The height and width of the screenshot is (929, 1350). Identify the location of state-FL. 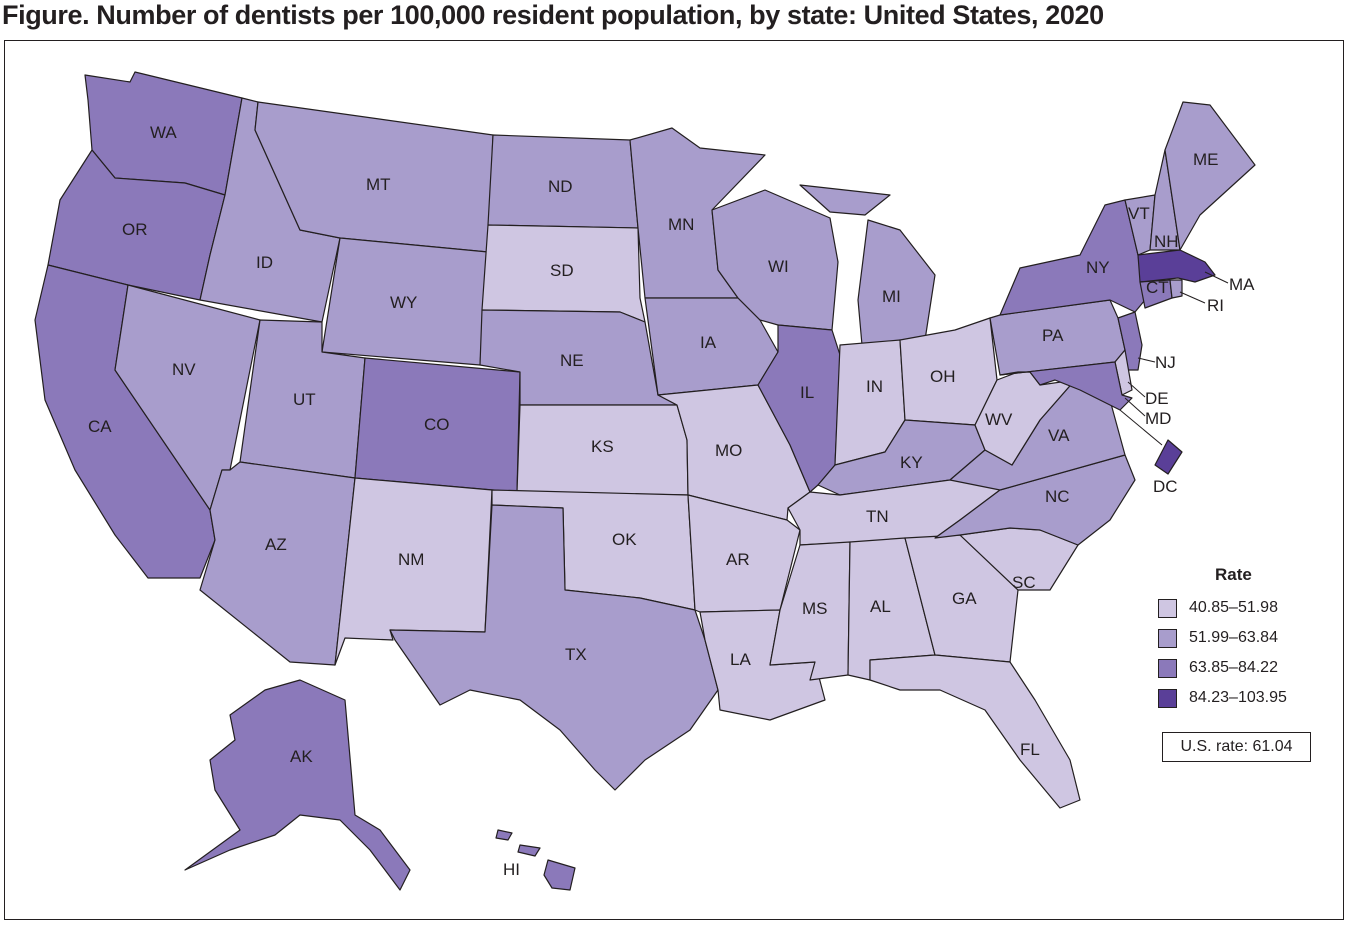
(975, 731).